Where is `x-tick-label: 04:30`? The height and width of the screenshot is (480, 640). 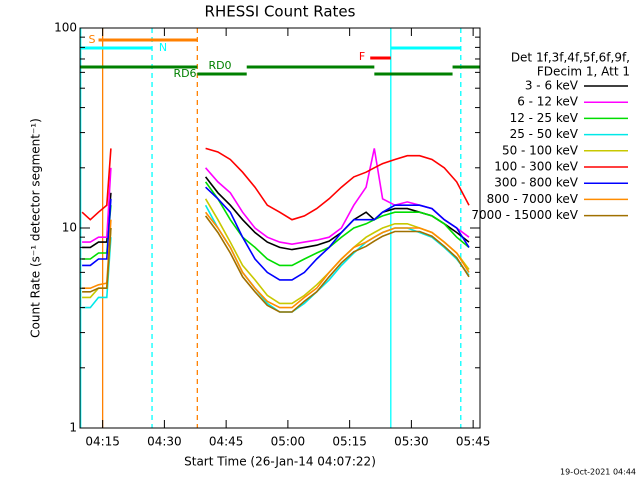 x-tick-label: 04:30 is located at coordinates (164, 442).